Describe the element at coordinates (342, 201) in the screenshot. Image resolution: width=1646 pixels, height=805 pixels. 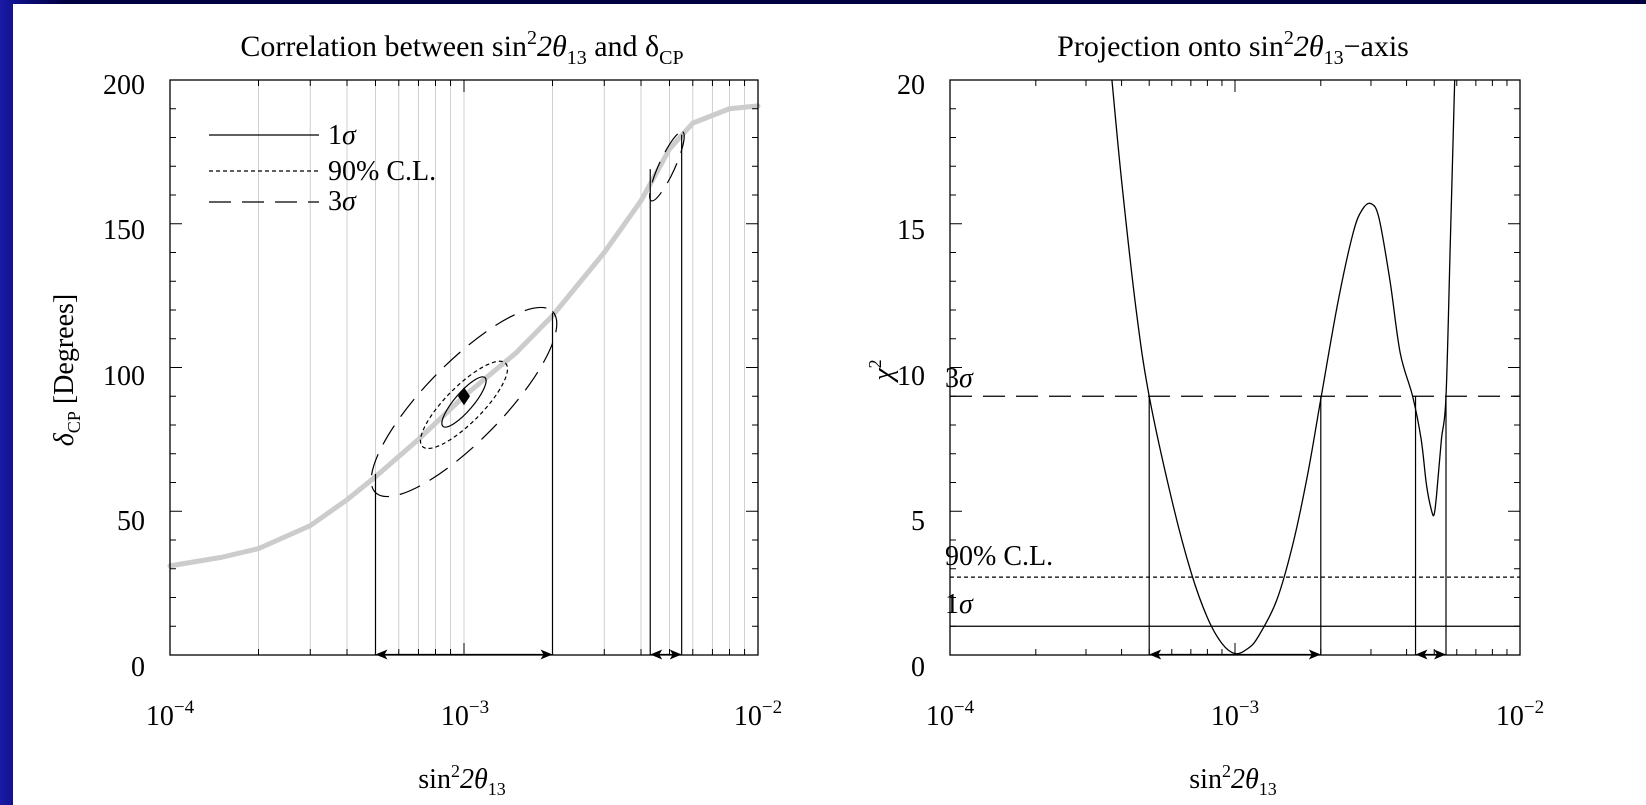
I see `legend-label-3sigma: 3σ` at that location.